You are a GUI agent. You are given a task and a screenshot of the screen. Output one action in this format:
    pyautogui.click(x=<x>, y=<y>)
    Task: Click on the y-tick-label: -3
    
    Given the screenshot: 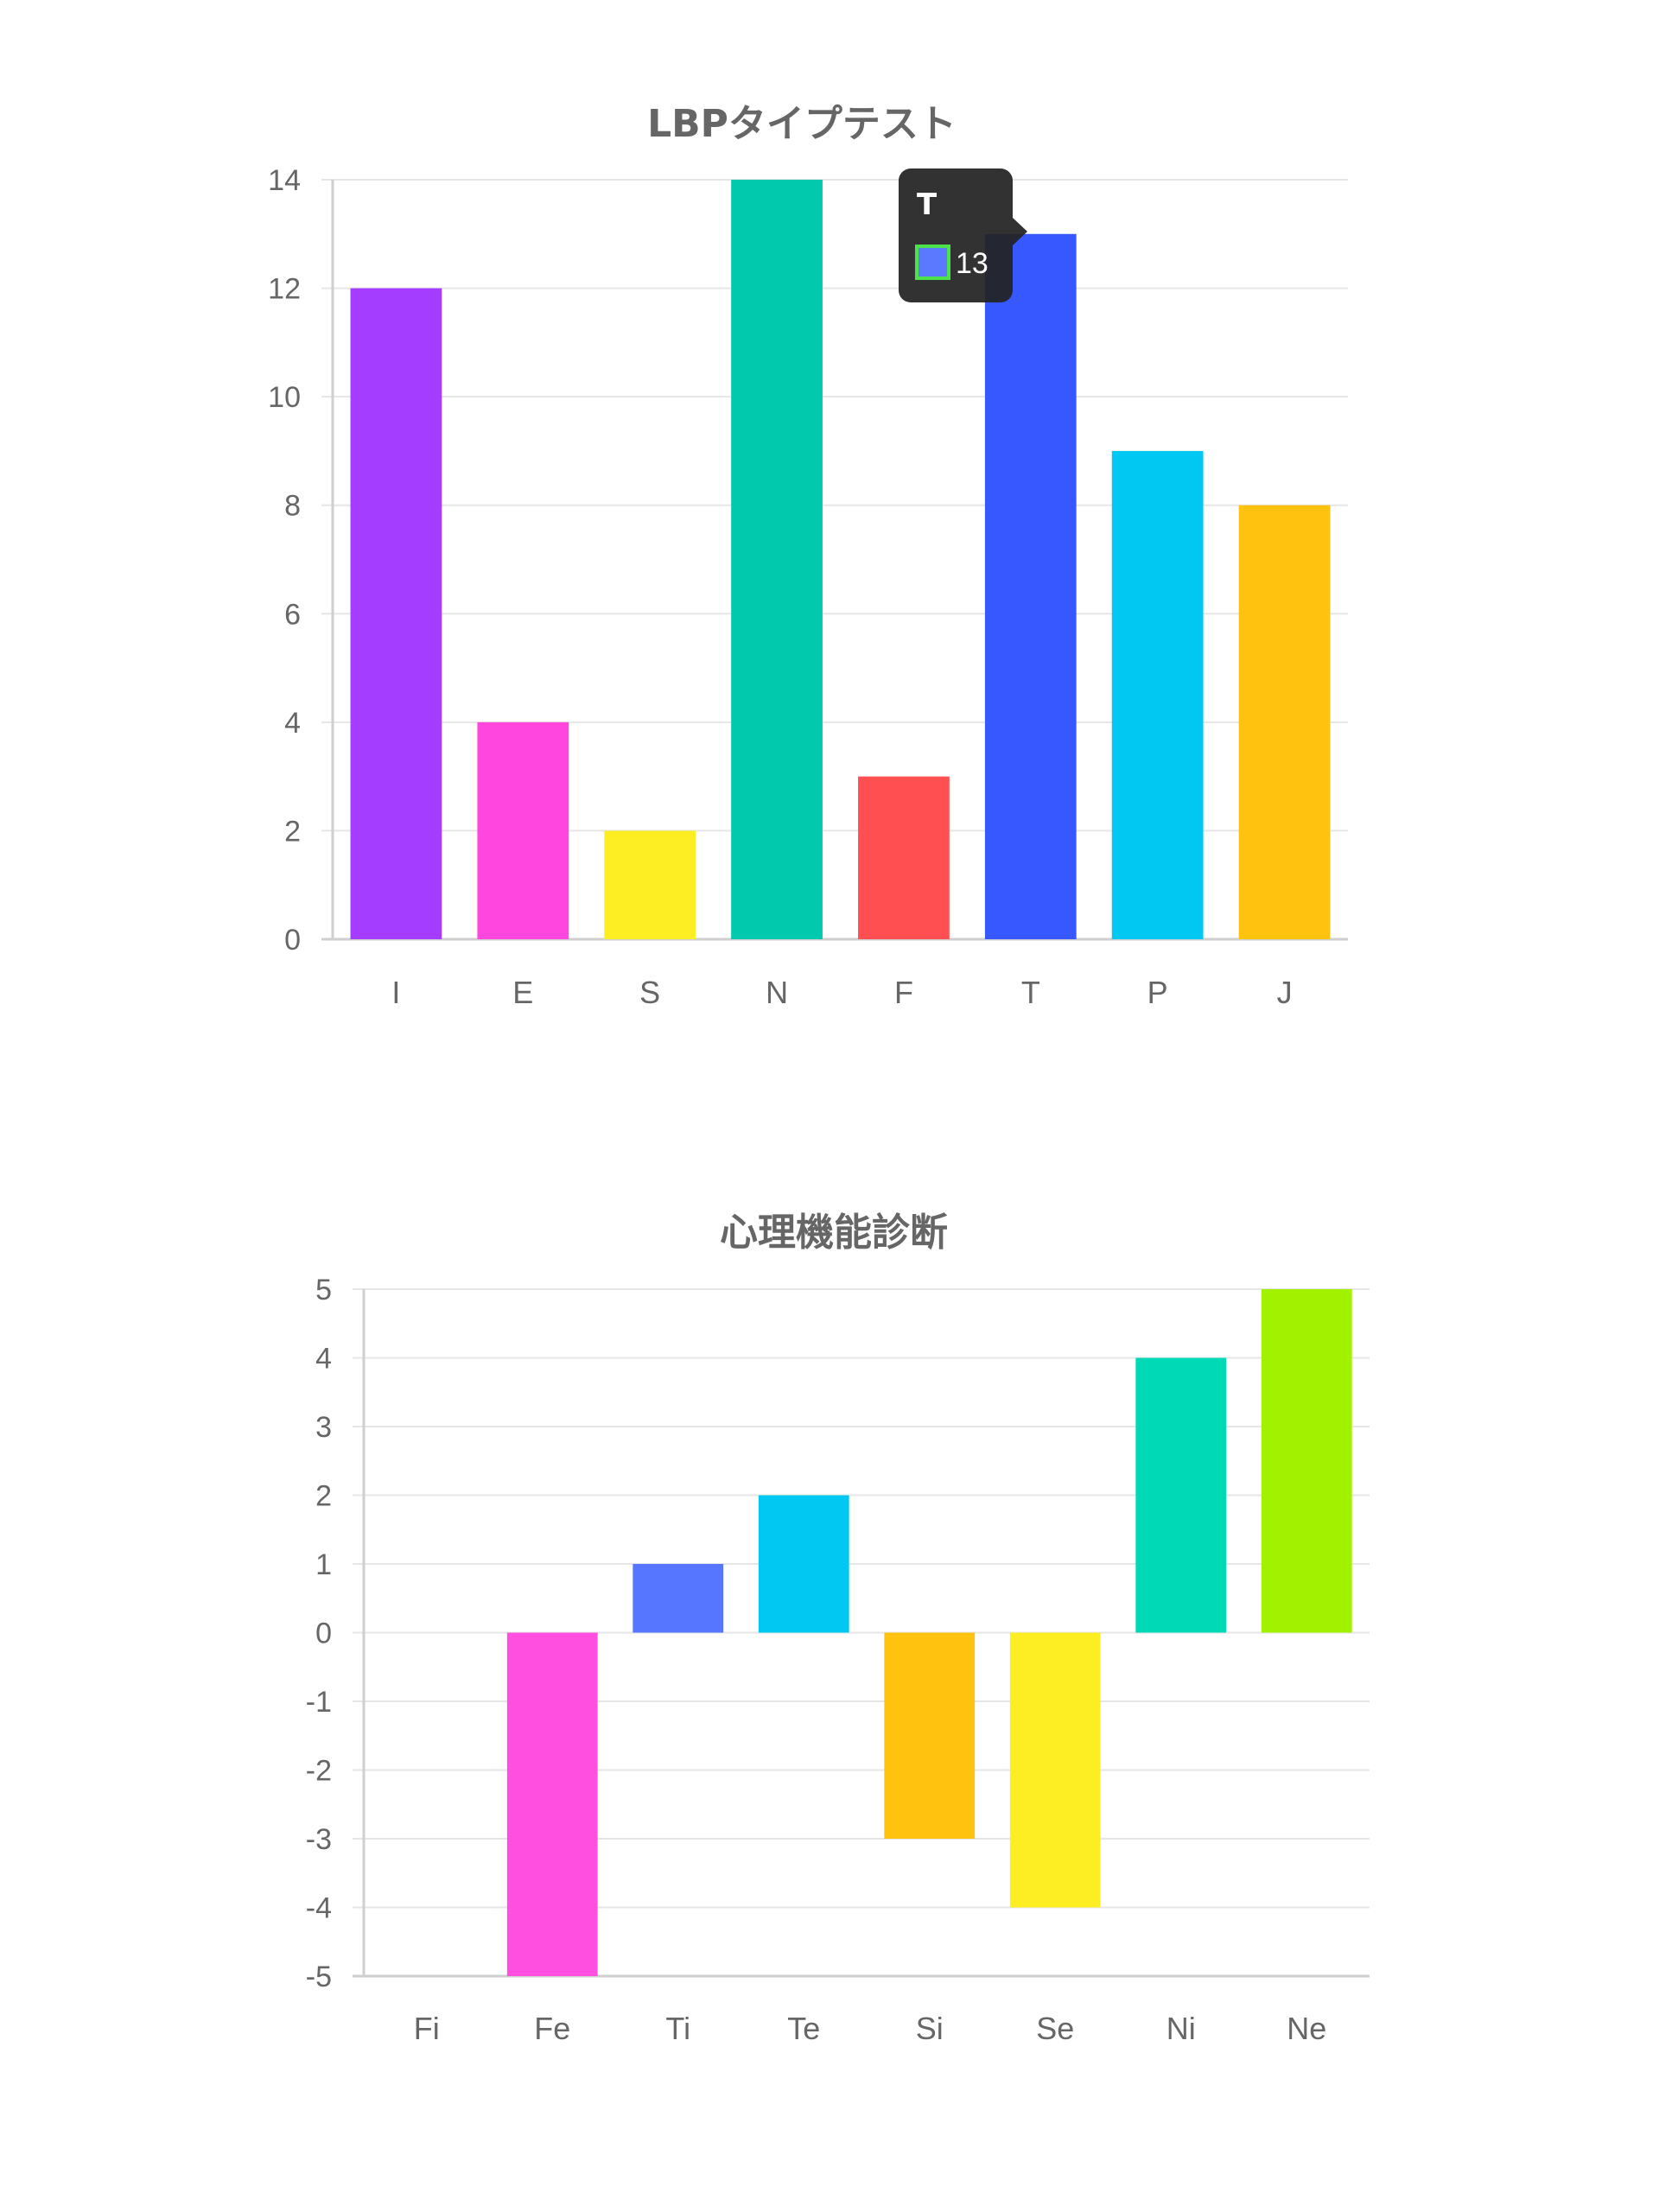 What is the action you would take?
    pyautogui.click(x=319, y=1839)
    